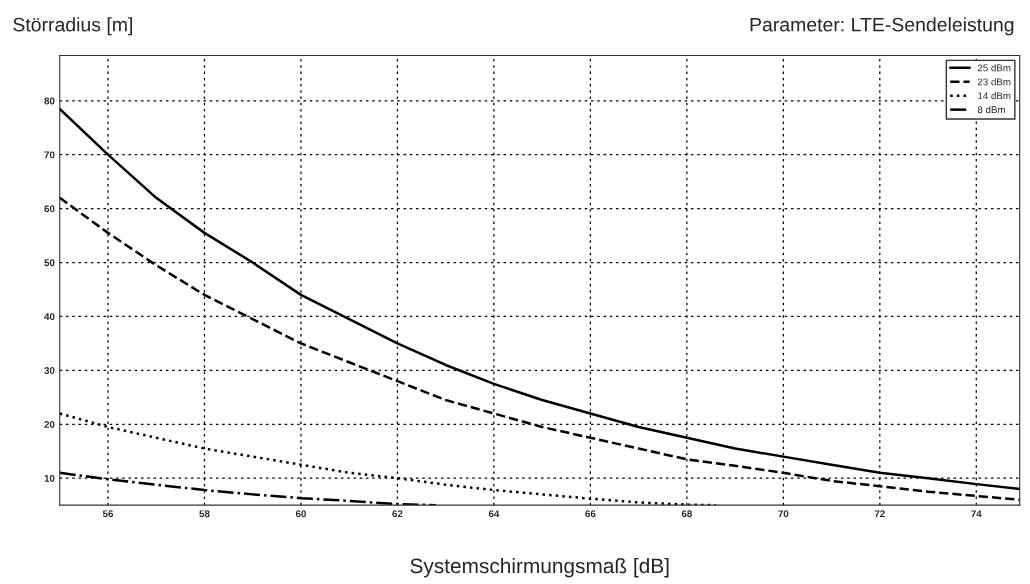  I want to click on x-tick-label: 62, so click(397, 514).